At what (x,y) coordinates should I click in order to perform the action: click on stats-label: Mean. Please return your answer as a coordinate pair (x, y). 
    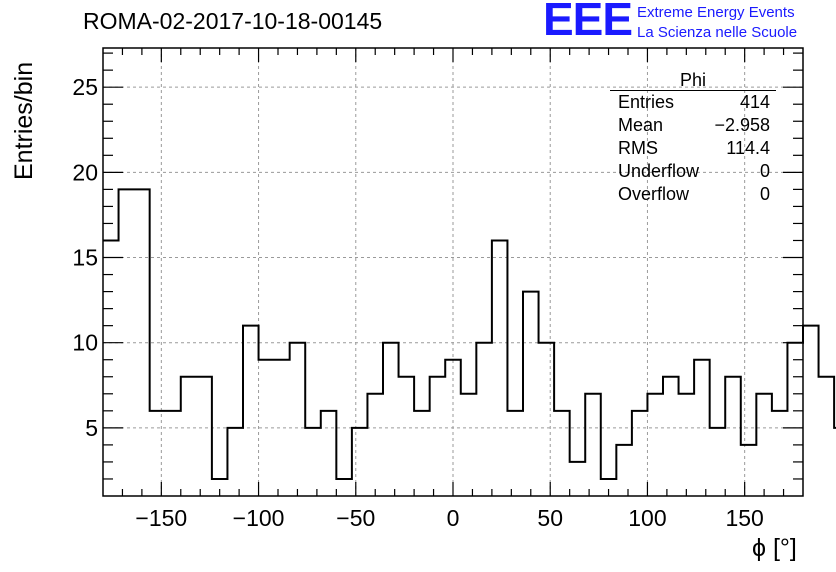
    Looking at the image, I should click on (641, 125).